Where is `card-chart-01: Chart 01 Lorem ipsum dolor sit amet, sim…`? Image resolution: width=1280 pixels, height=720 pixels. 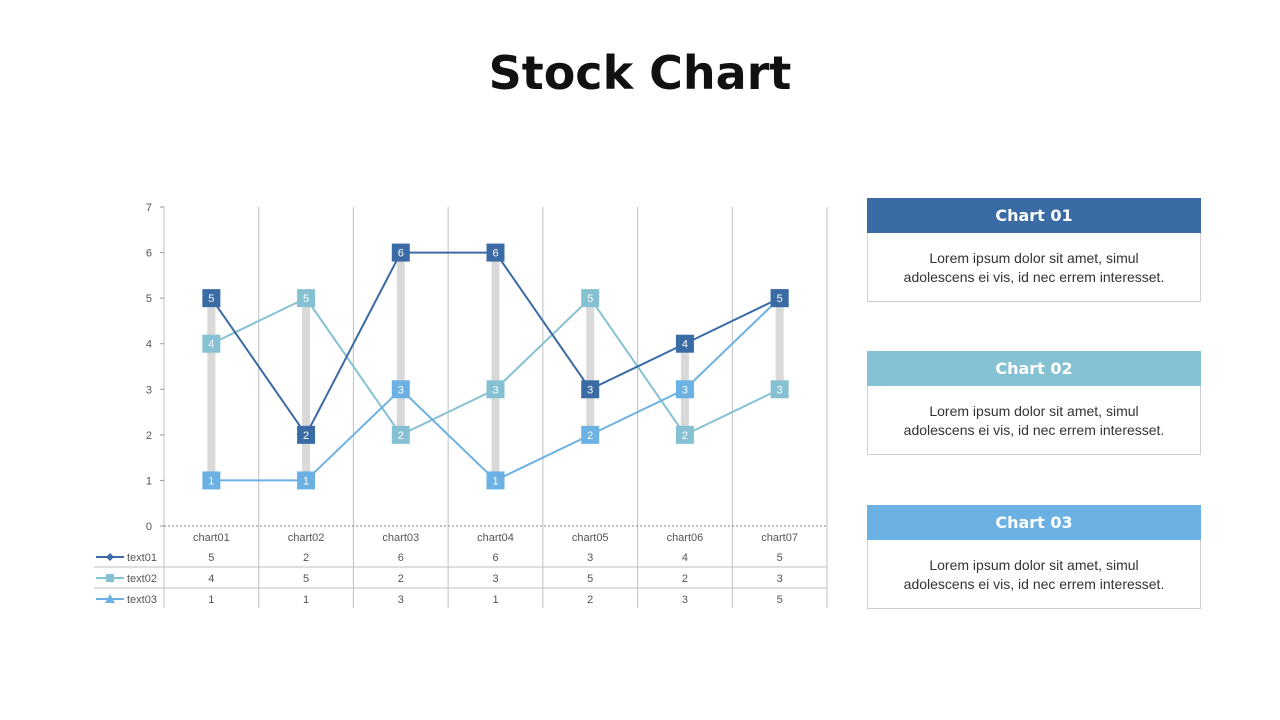
card-chart-01: Chart 01 Lorem ipsum dolor sit amet, sim… is located at coordinates (1034, 250).